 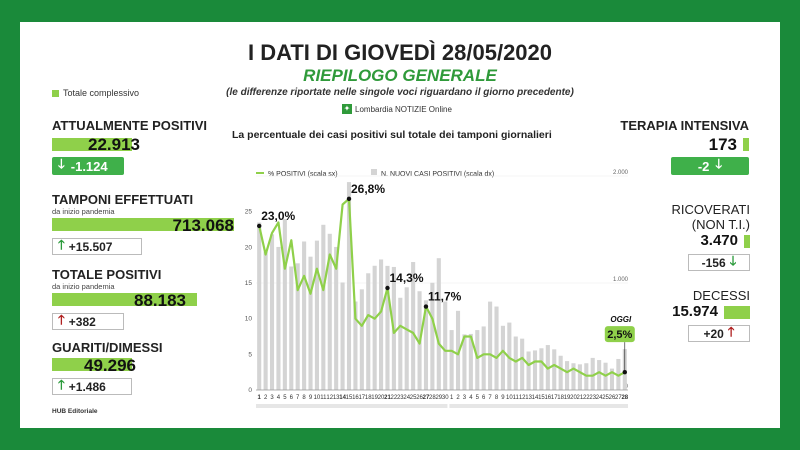 I want to click on legend-total-label: Totale complessivo, so click(x=101, y=93).